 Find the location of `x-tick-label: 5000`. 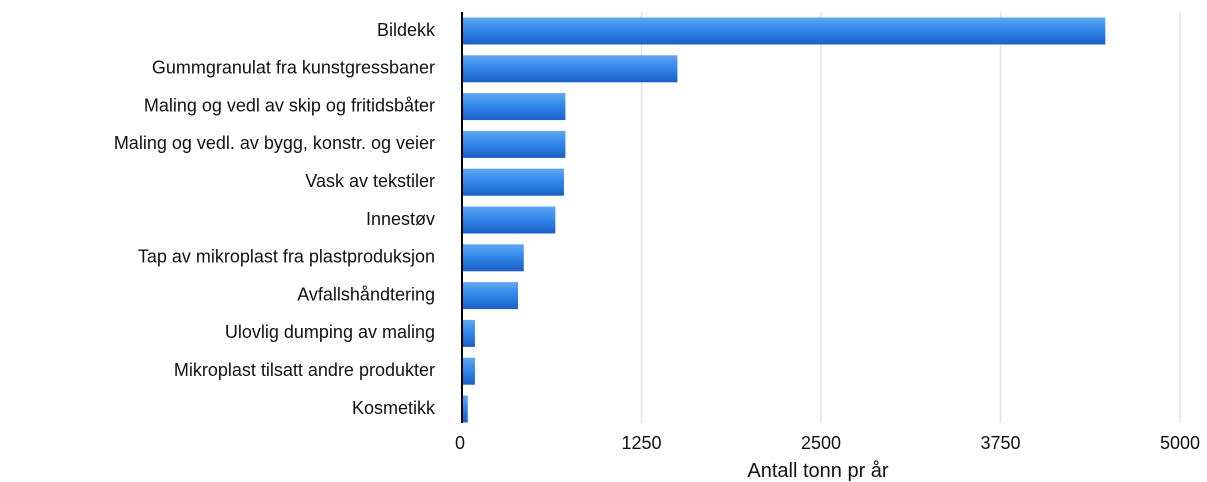

x-tick-label: 5000 is located at coordinates (1180, 443).